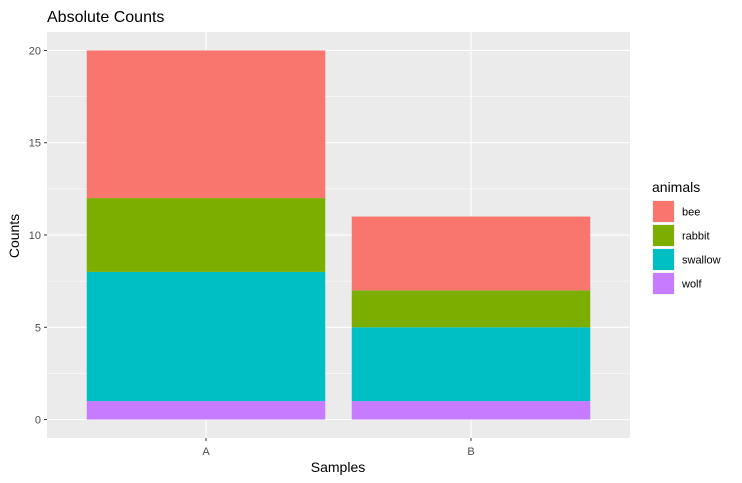  I want to click on y-tick-label: 0, so click(38, 421).